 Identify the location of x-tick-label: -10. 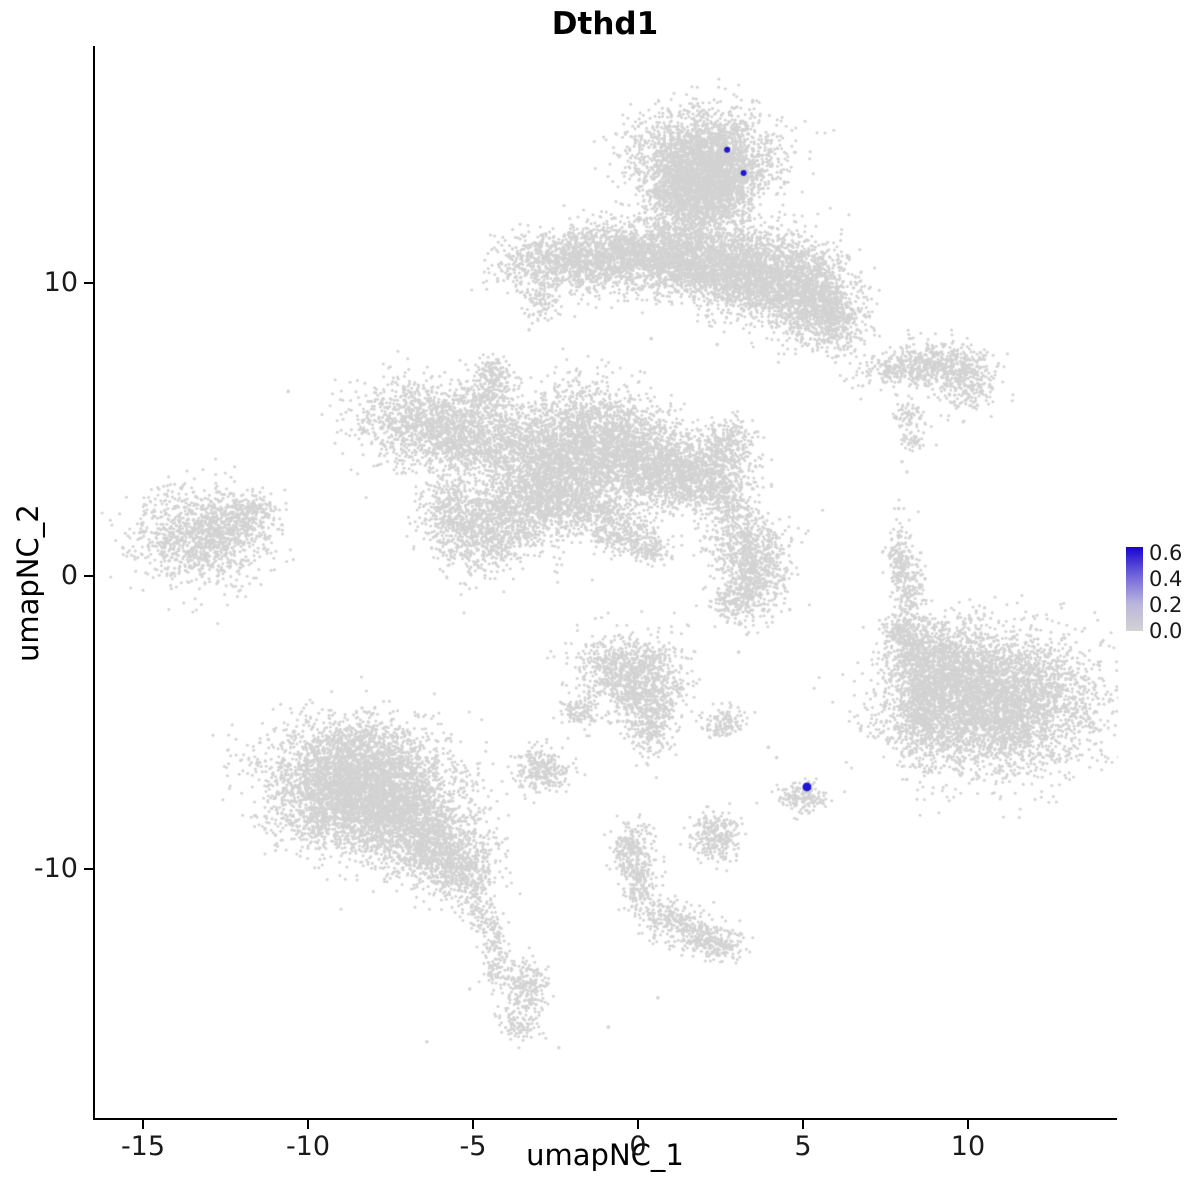
(308, 1146).